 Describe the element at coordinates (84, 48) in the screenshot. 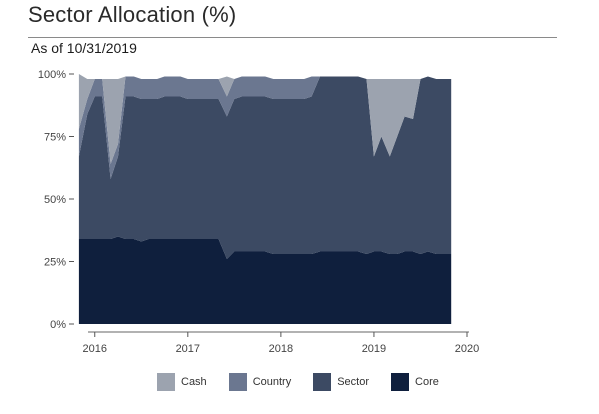

I see `chart-subtitle: As of 10/31/2019` at that location.